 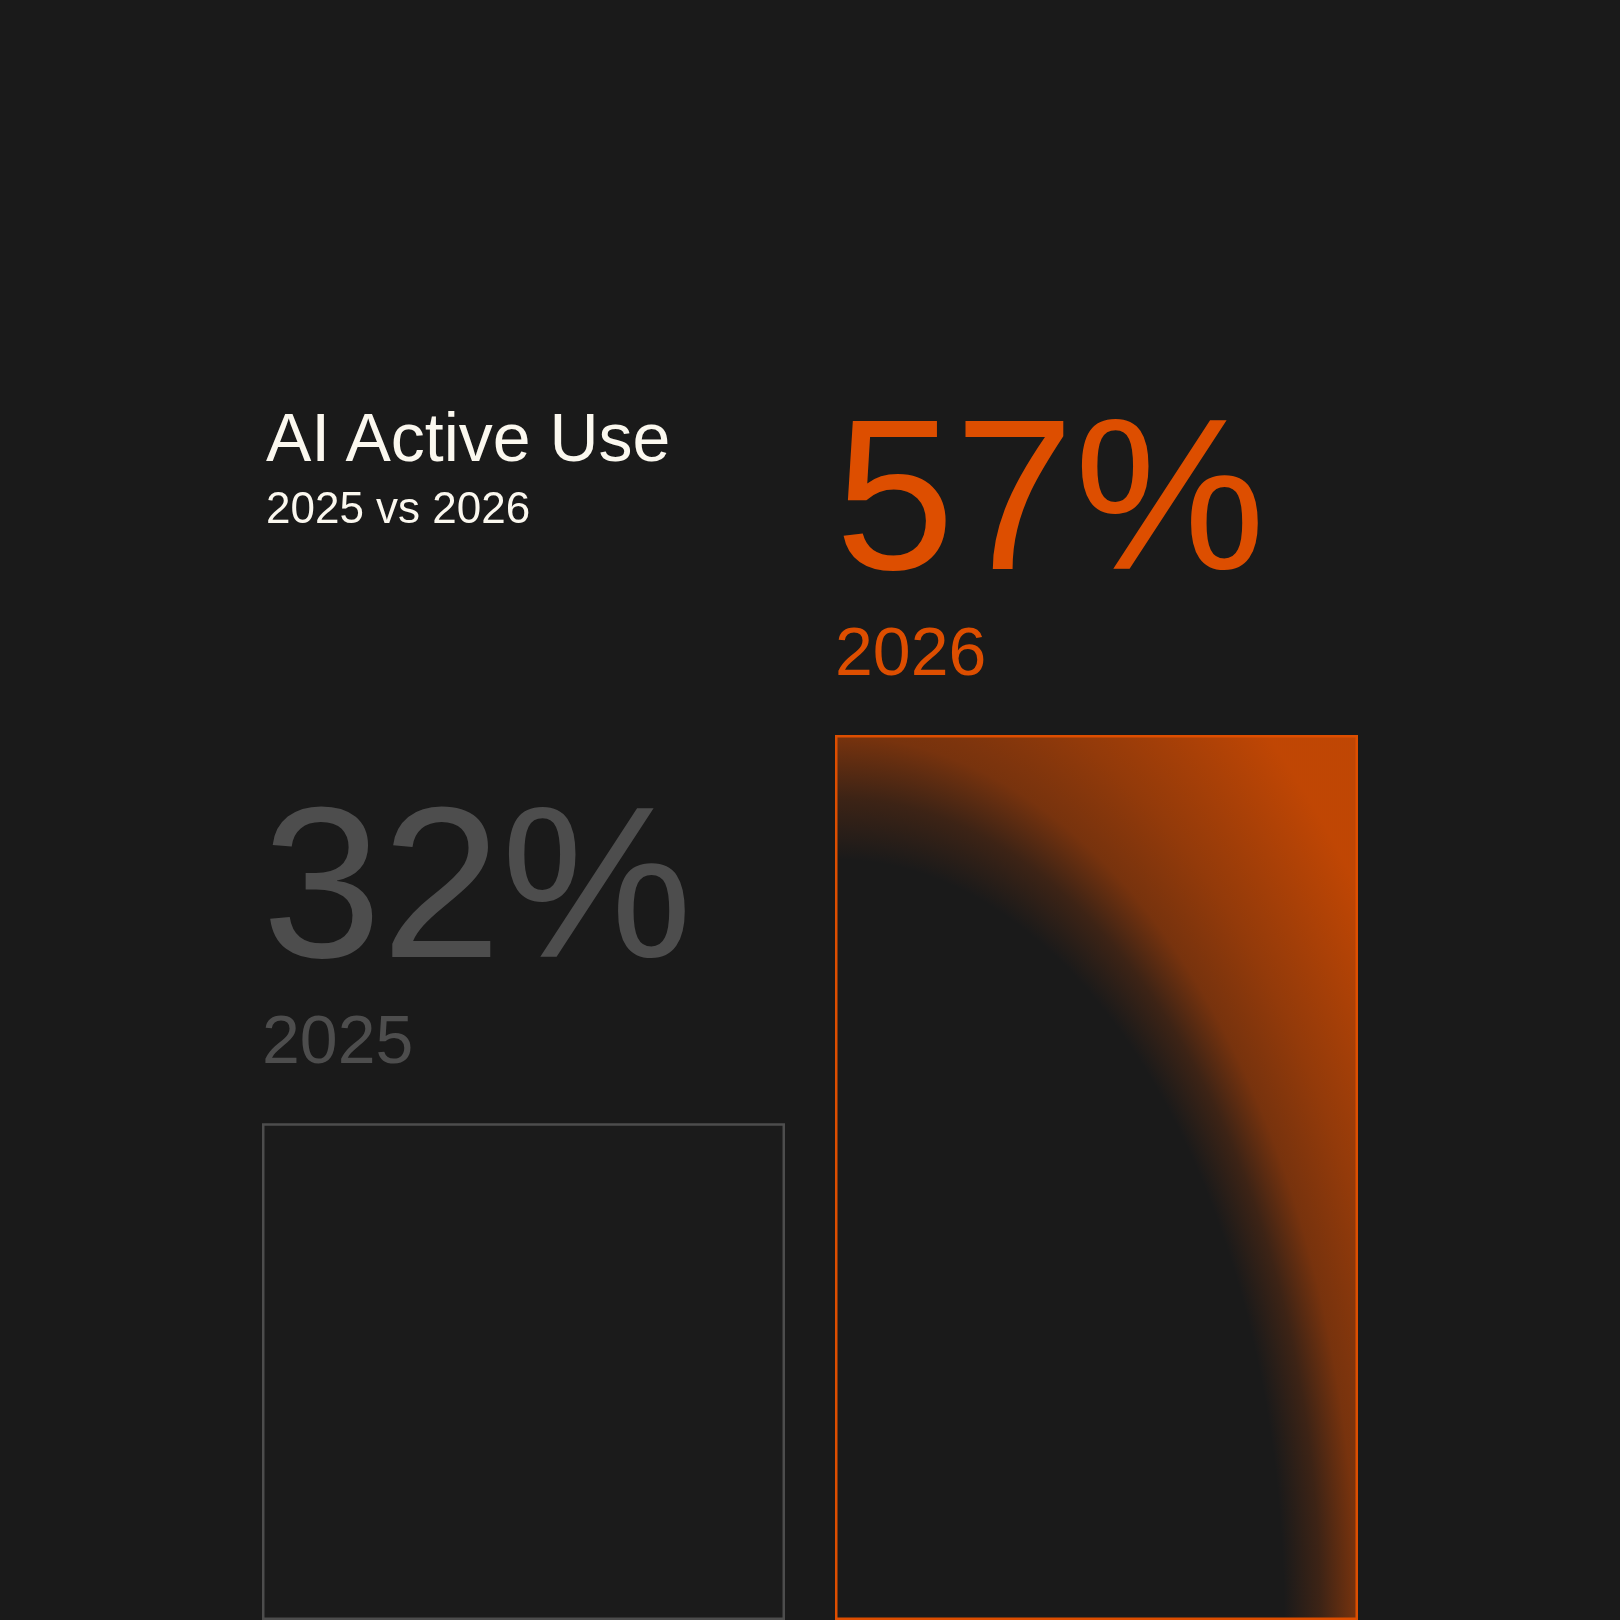 I want to click on chart-subtitle: 2025 vs 2026, so click(x=398, y=507).